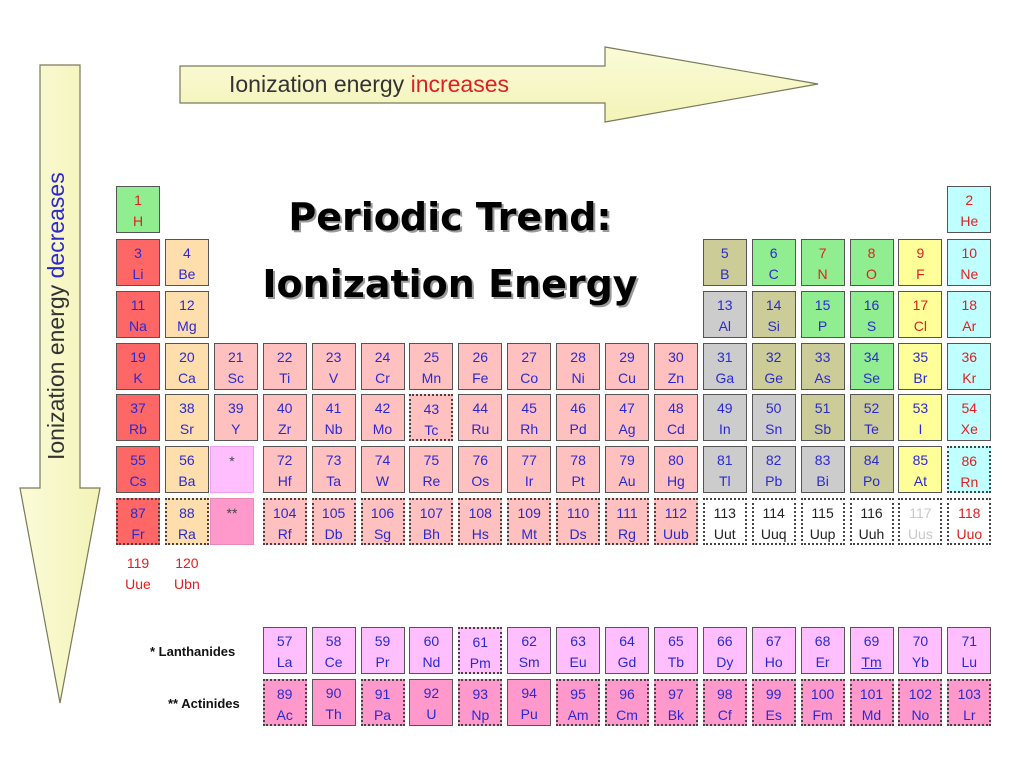 The height and width of the screenshot is (768, 1024). I want to click on element-symbol: In, so click(724, 429).